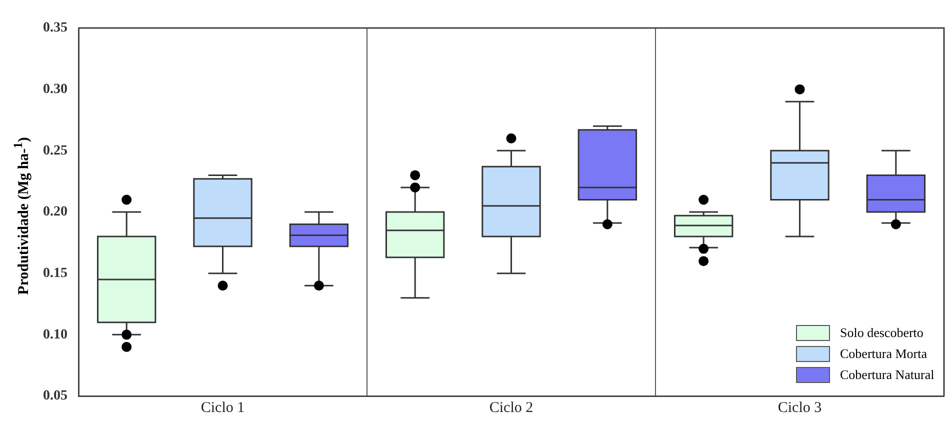  Describe the element at coordinates (55, 150) in the screenshot. I see `y-tick-label: 0.25` at that location.